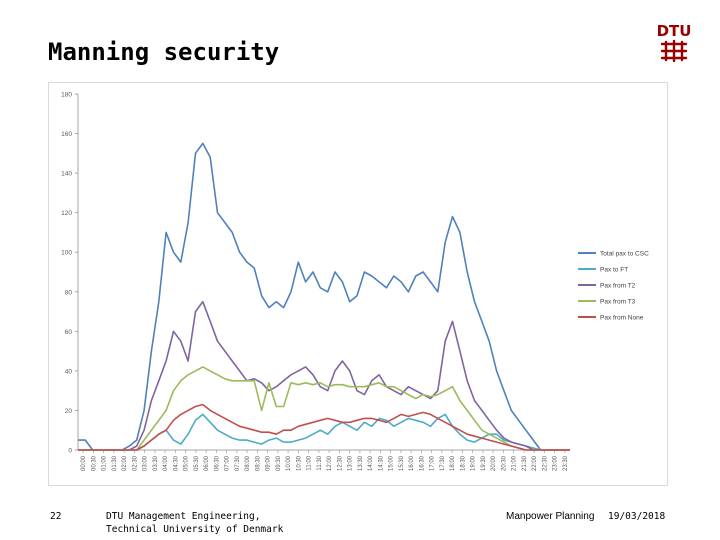 The image size is (720, 540). I want to click on x-tick-label: 05:30, so click(197, 463).